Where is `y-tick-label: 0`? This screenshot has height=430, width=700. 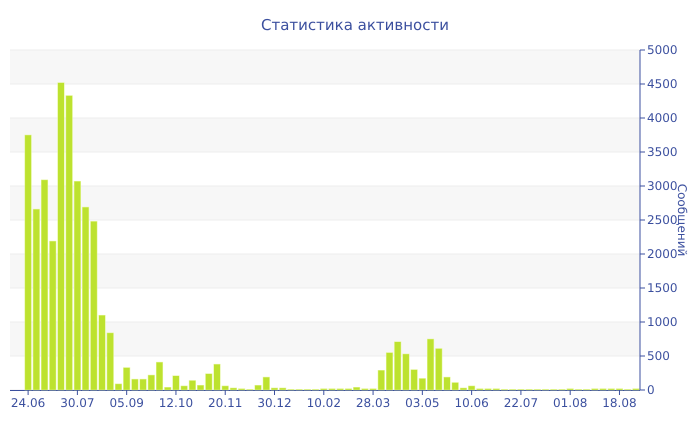
y-tick-label: 0 is located at coordinates (651, 390).